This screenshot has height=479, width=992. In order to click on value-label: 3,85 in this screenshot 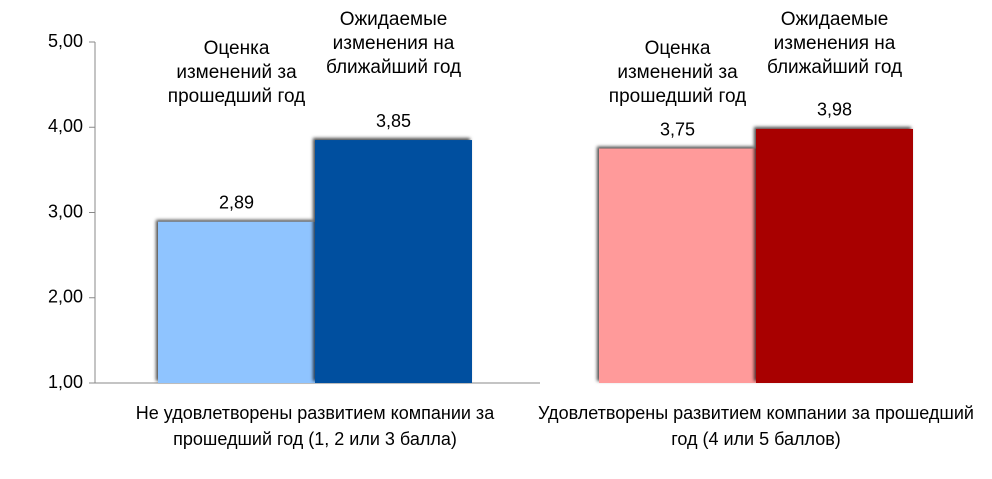, I will do `click(393, 121)`.